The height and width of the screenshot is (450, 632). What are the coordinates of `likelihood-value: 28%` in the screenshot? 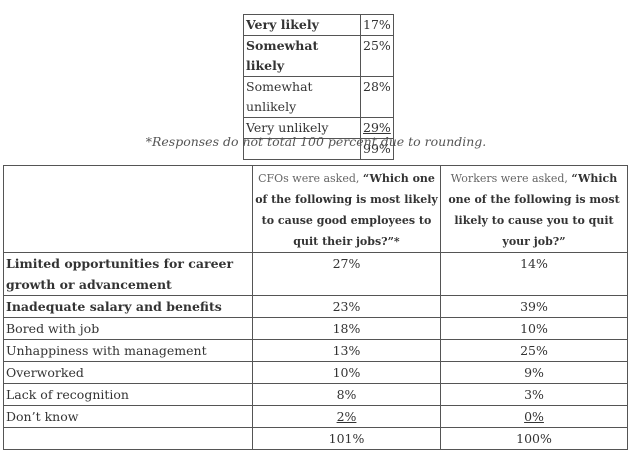 It's located at (377, 97).